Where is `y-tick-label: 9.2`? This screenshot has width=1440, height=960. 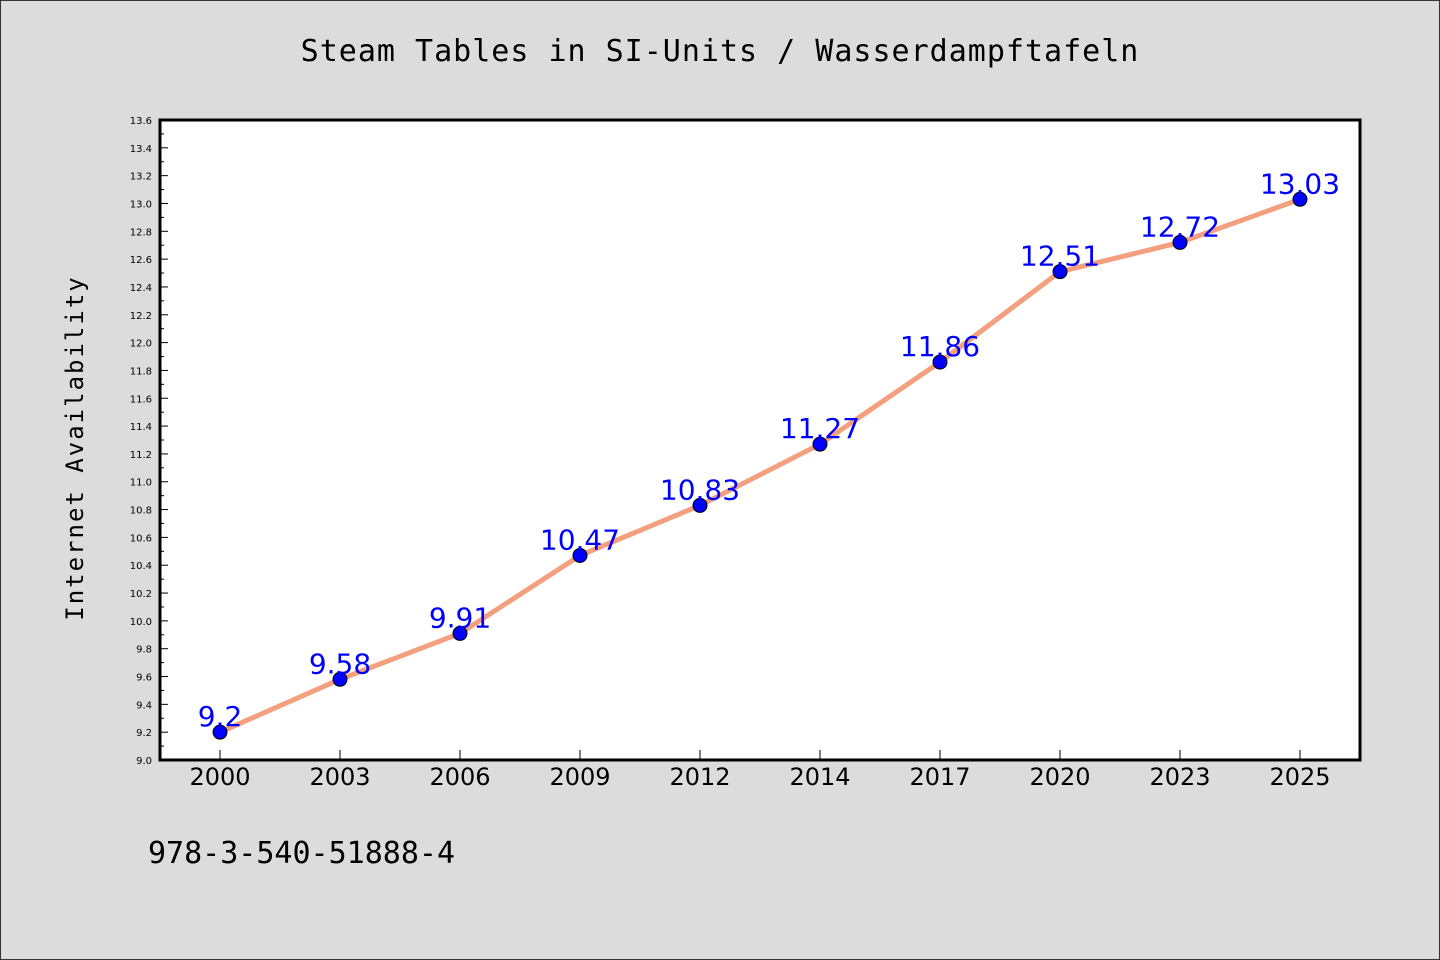
y-tick-label: 9.2 is located at coordinates (144, 733).